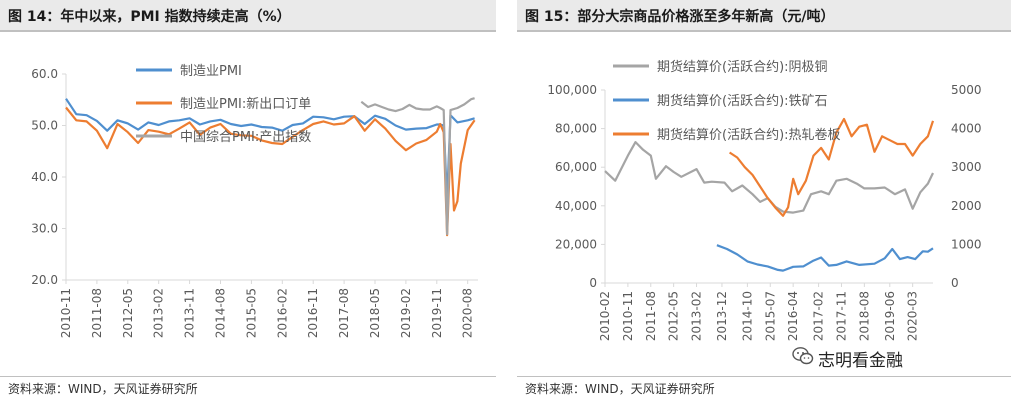 This screenshot has width=1011, height=406. Describe the element at coordinates (576, 244) in the screenshot. I see `y-tick-label: 20,000` at that location.